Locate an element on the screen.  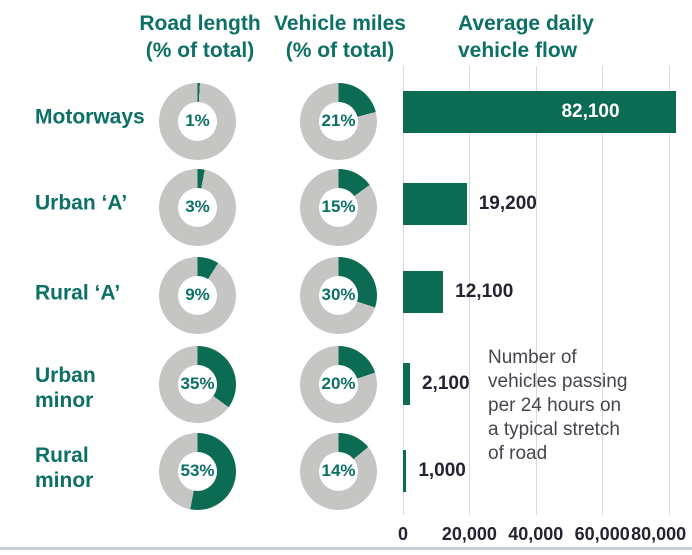
row-label: Rural minor is located at coordinates (64, 468).